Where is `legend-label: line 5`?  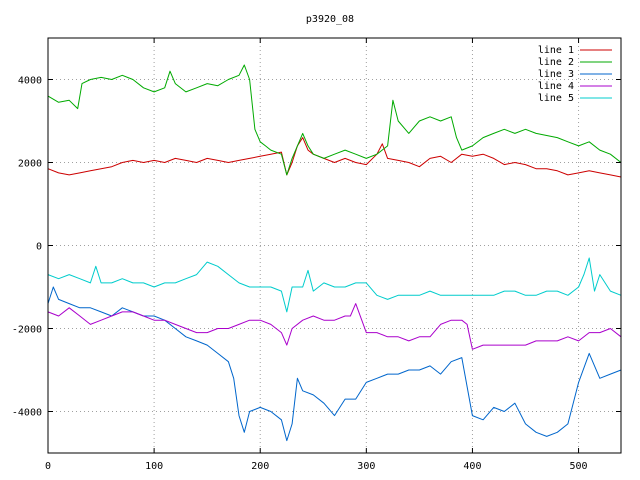
legend-label: line 5 is located at coordinates (556, 98).